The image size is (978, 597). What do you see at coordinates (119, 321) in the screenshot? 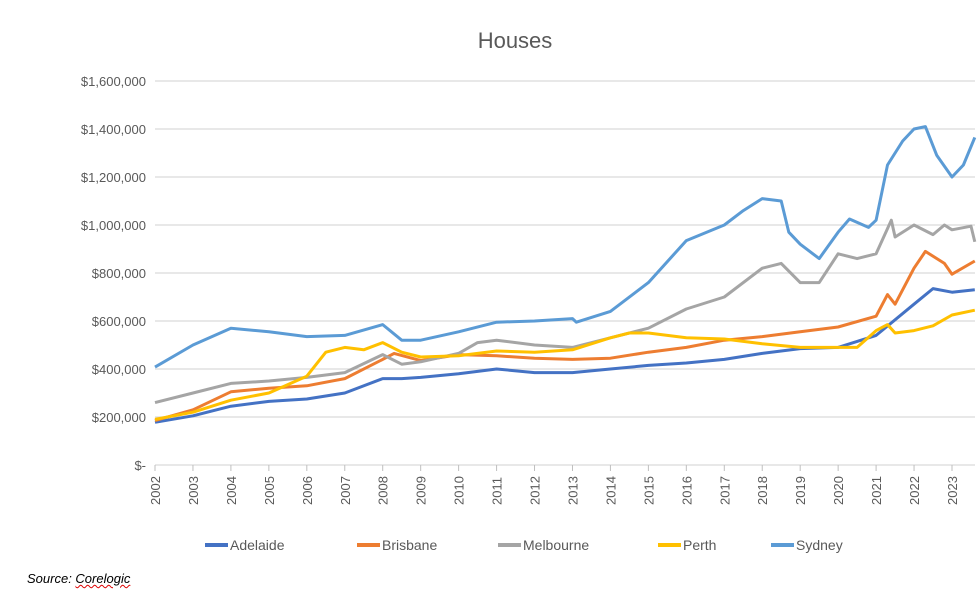
I see `y-tick-label: $600,000` at bounding box center [119, 321].